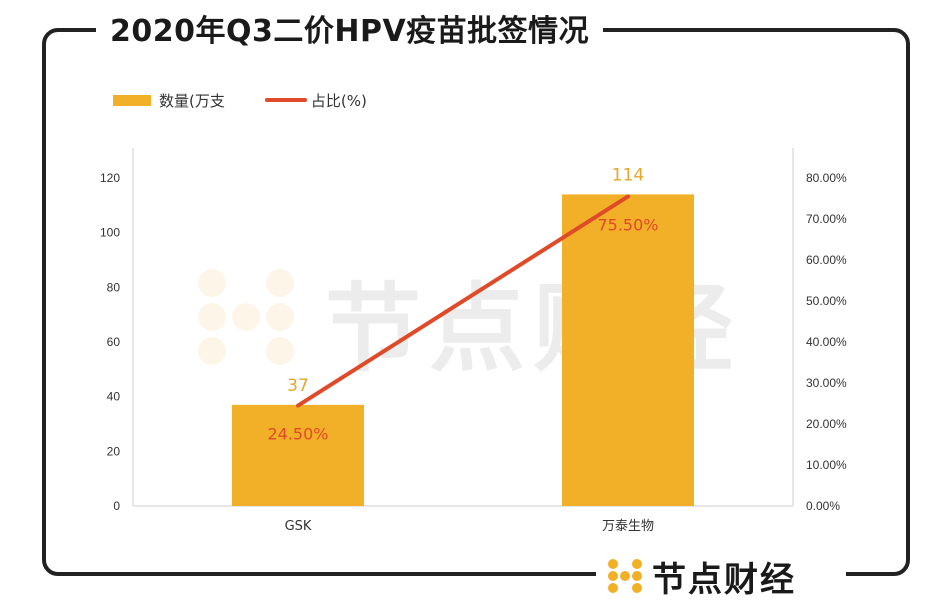 This screenshot has width=926, height=611. What do you see at coordinates (826, 383) in the screenshot?
I see `right-tick-label: 30.00%` at bounding box center [826, 383].